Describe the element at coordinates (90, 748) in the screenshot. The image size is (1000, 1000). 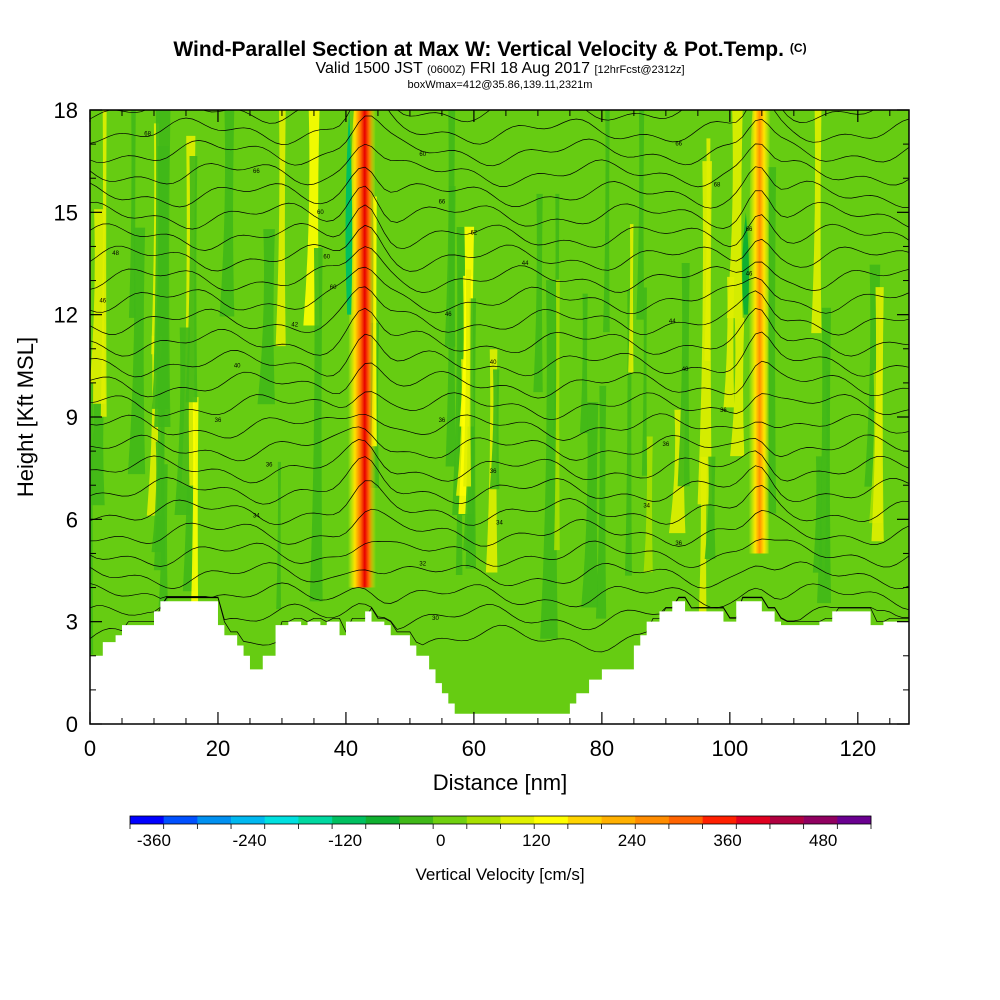
I see `x-tick-label: 0` at that location.